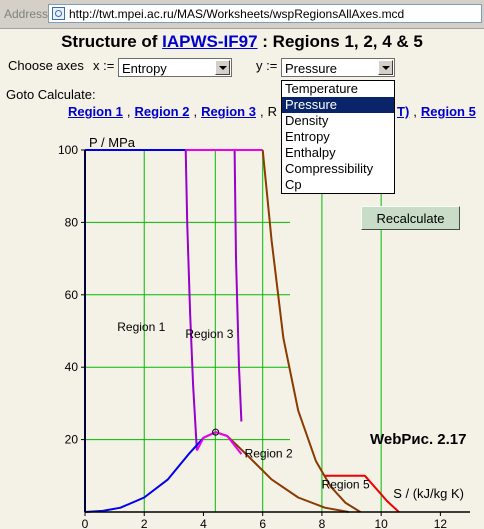 This screenshot has height=529, width=484. What do you see at coordinates (310, 152) in the screenshot?
I see `y-option-enthalpy: Enthalpy` at bounding box center [310, 152].